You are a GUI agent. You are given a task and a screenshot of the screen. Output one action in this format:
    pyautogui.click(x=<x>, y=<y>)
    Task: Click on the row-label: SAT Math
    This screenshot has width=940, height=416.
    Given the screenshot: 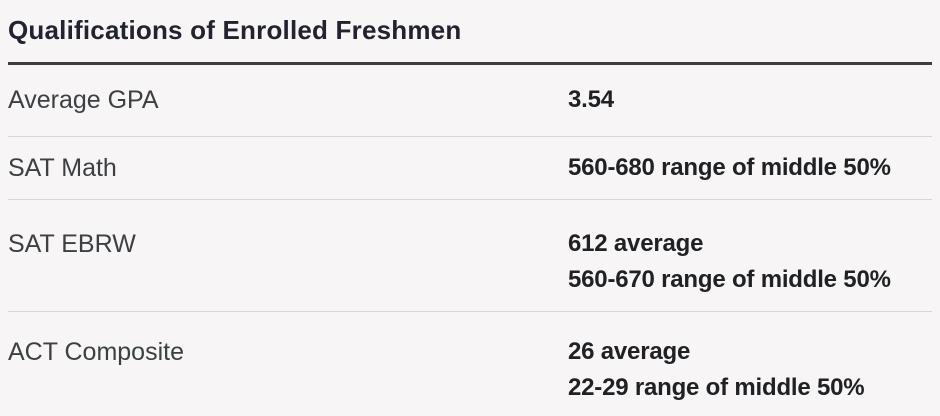 What is the action you would take?
    pyautogui.click(x=62, y=168)
    